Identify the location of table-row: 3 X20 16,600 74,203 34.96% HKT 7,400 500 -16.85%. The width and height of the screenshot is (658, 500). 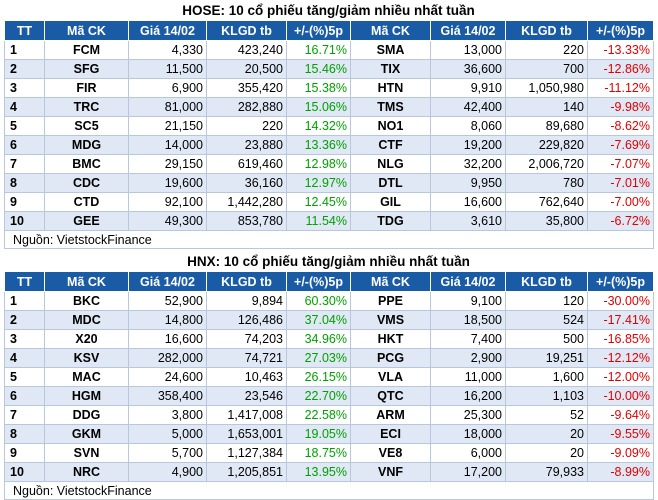
(329, 339).